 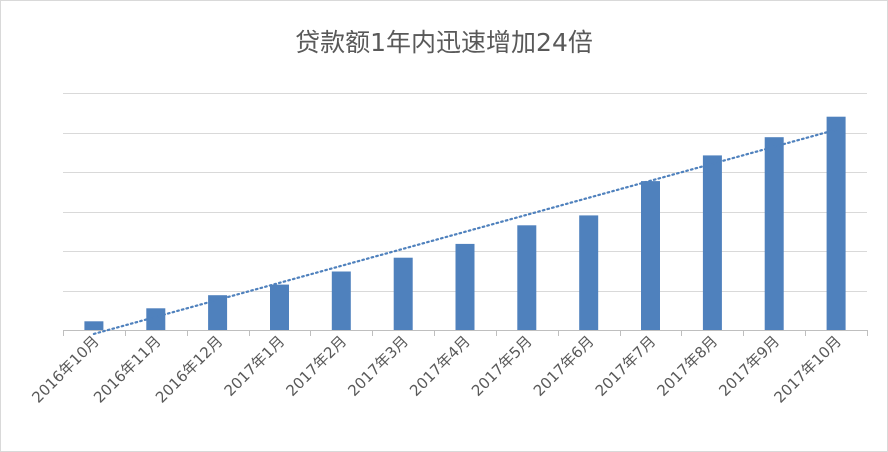 What do you see at coordinates (749, 366) in the screenshot?
I see `x-tick-label: 2017年9月` at bounding box center [749, 366].